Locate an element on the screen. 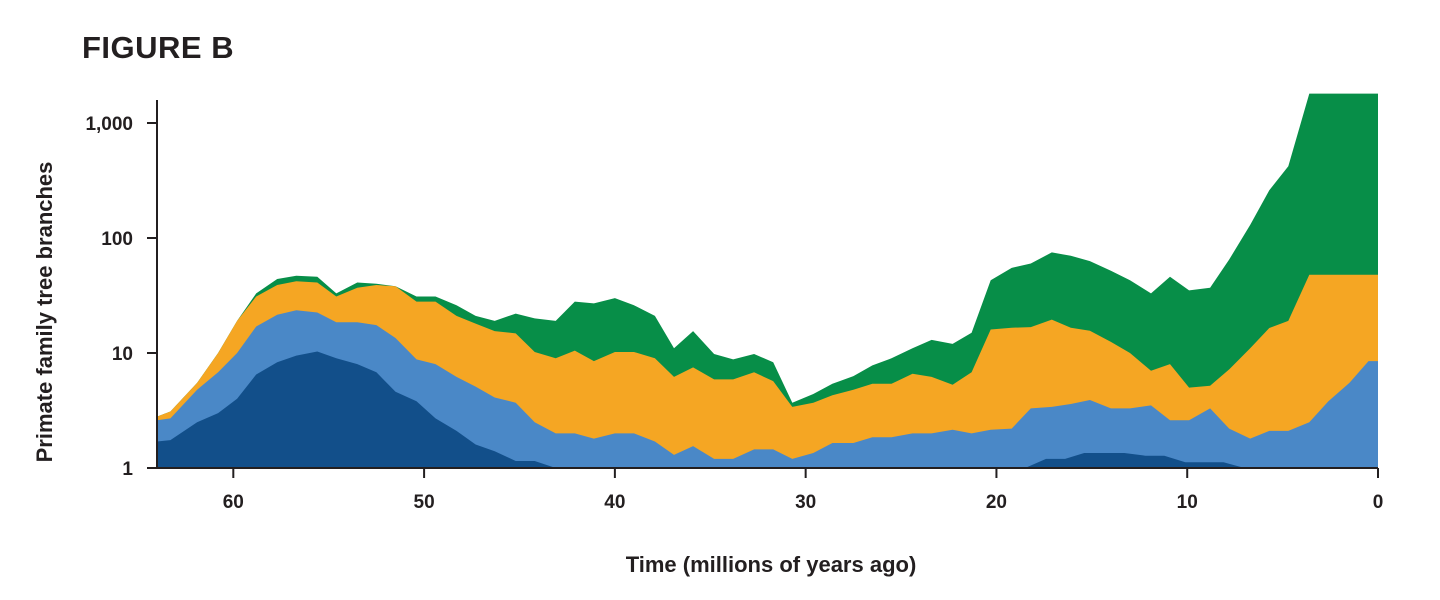  x-tick-label: 40 is located at coordinates (614, 502).